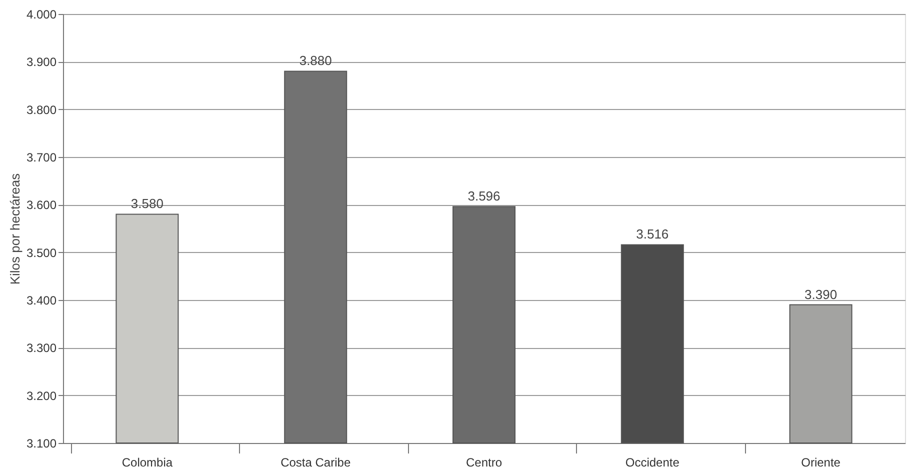 This screenshot has width=913, height=476. I want to click on x-tick-label: Occidente, so click(652, 463).